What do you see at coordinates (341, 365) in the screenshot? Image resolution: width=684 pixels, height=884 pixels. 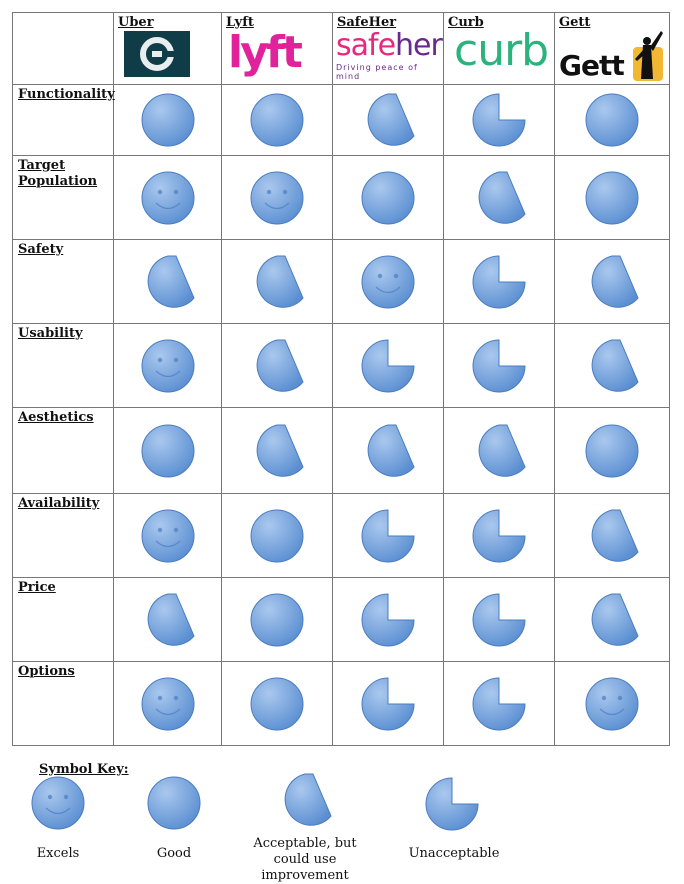 I see `table-row: Usability` at bounding box center [341, 365].